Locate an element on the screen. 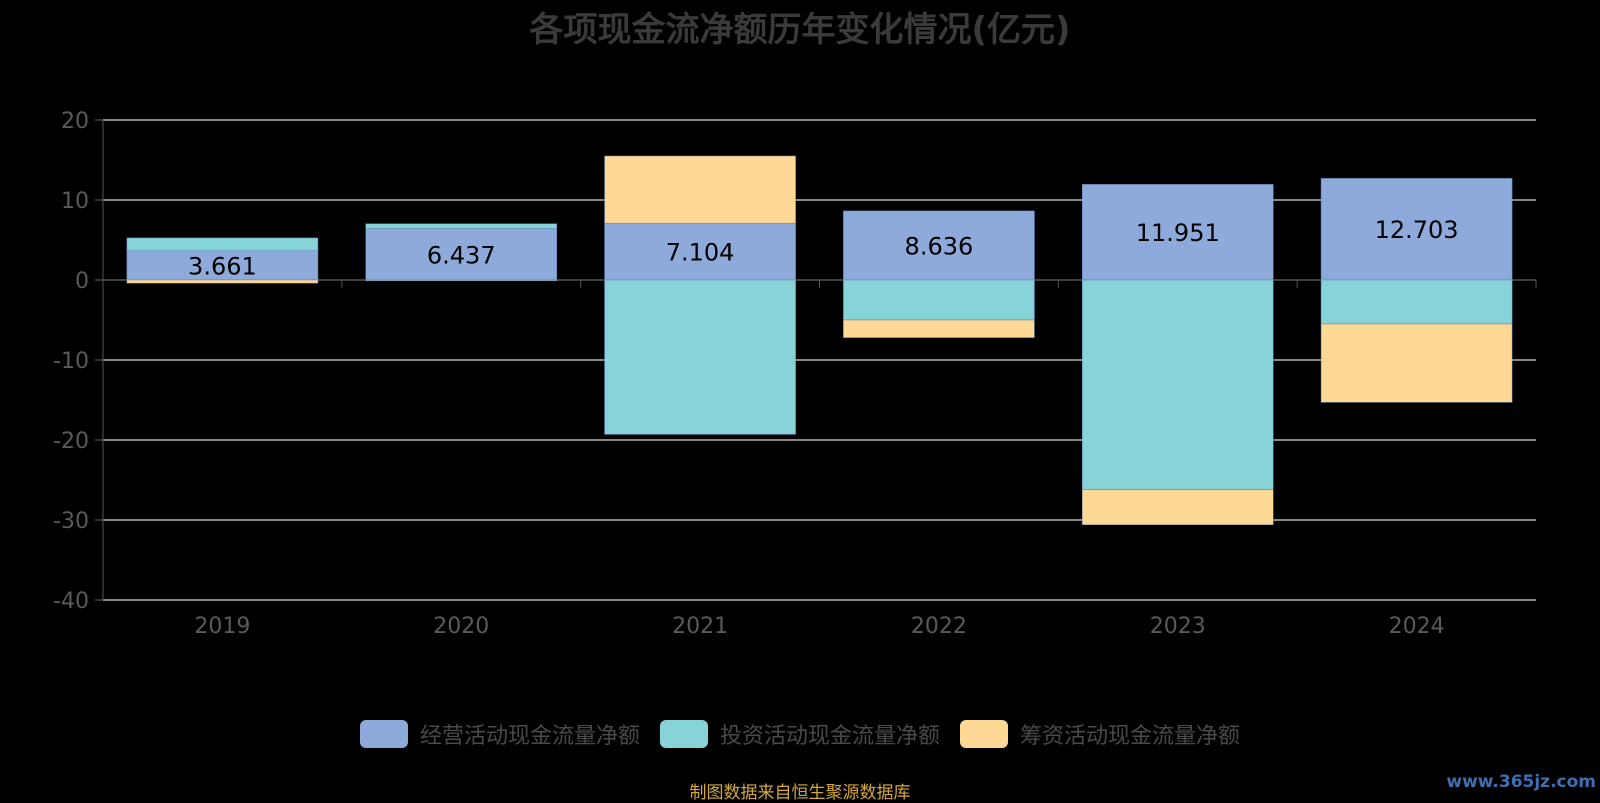 This screenshot has width=1600, height=803. legend-swatch-operating is located at coordinates (383, 734).